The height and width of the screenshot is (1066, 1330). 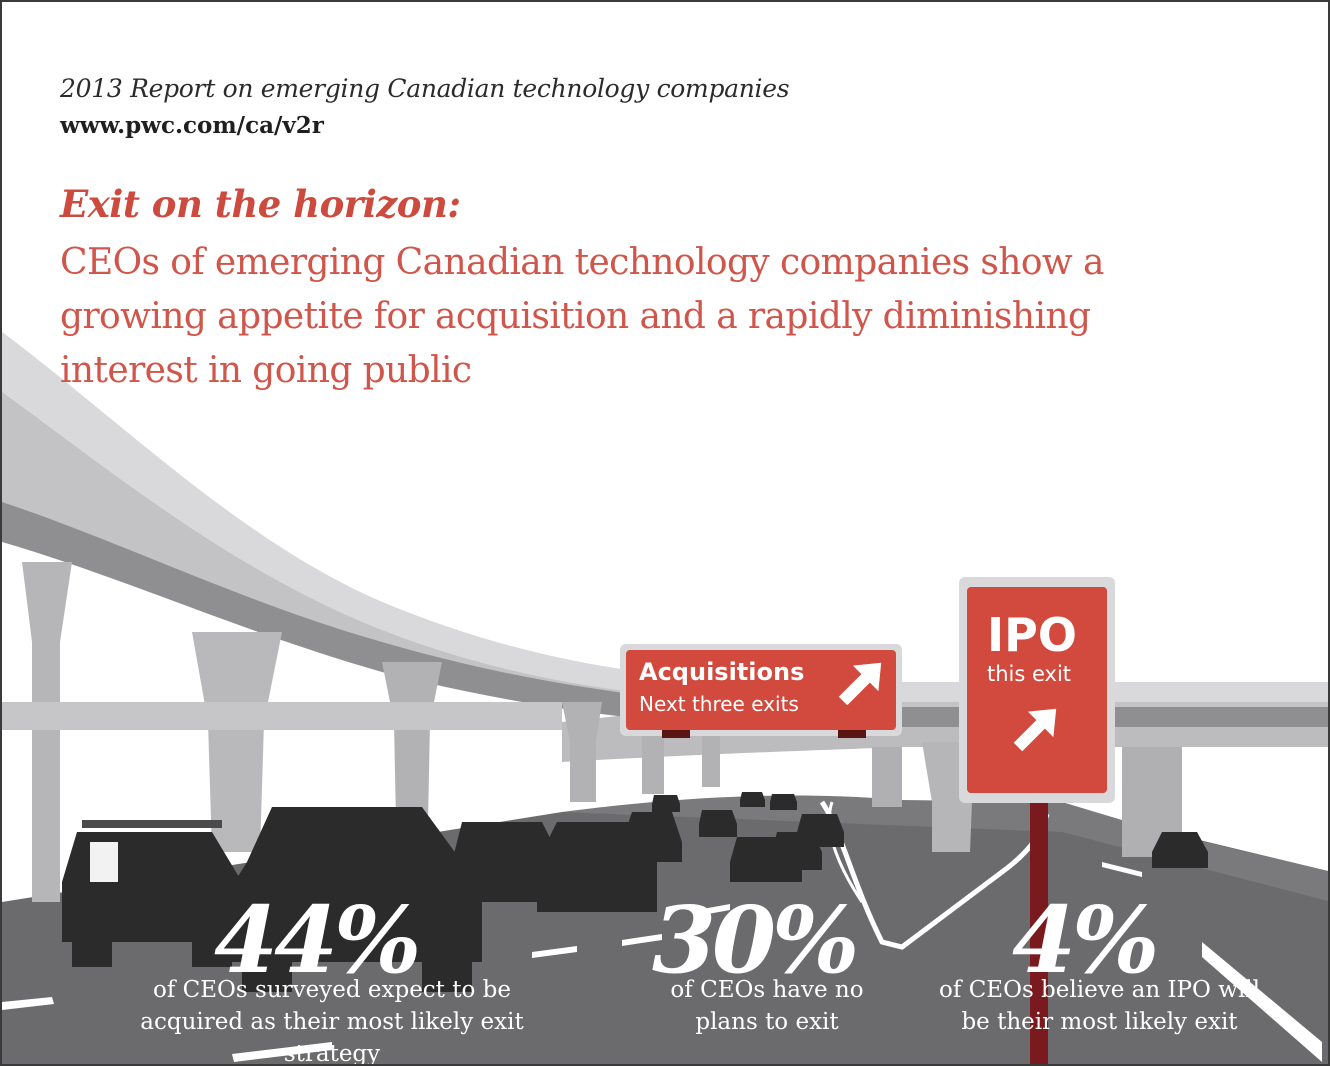 I want to click on stat-no-exit-value: 30%, so click(x=755, y=940).